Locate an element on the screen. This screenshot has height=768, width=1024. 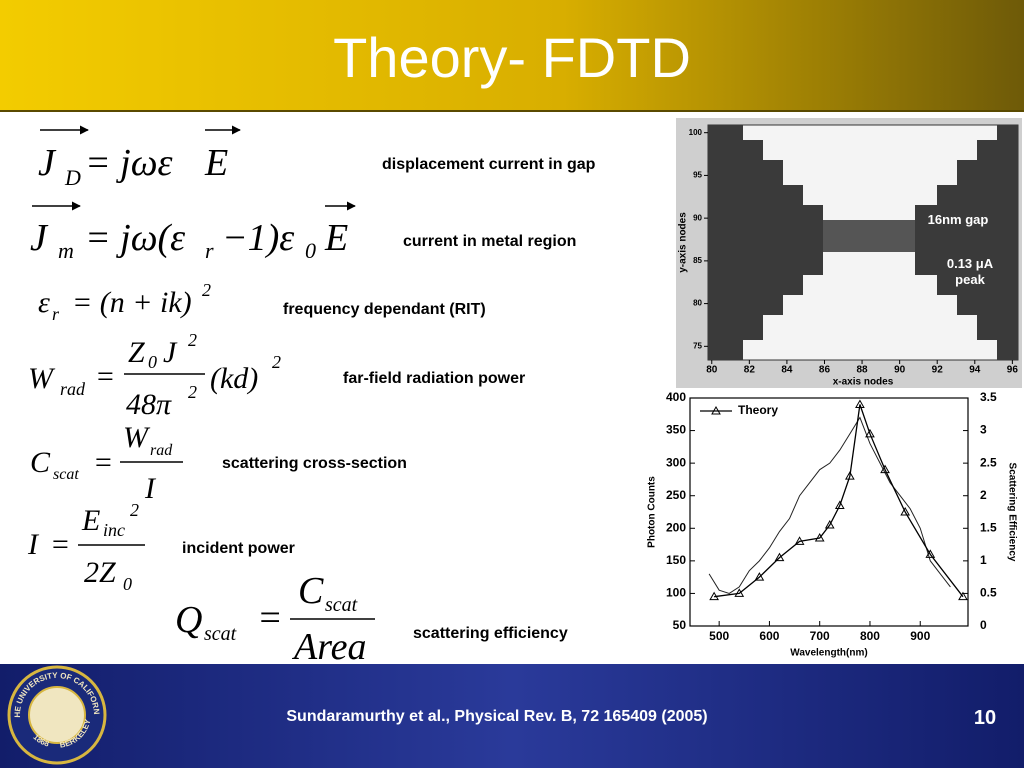
eq-description: scattering cross-section is located at coordinates (314, 463).